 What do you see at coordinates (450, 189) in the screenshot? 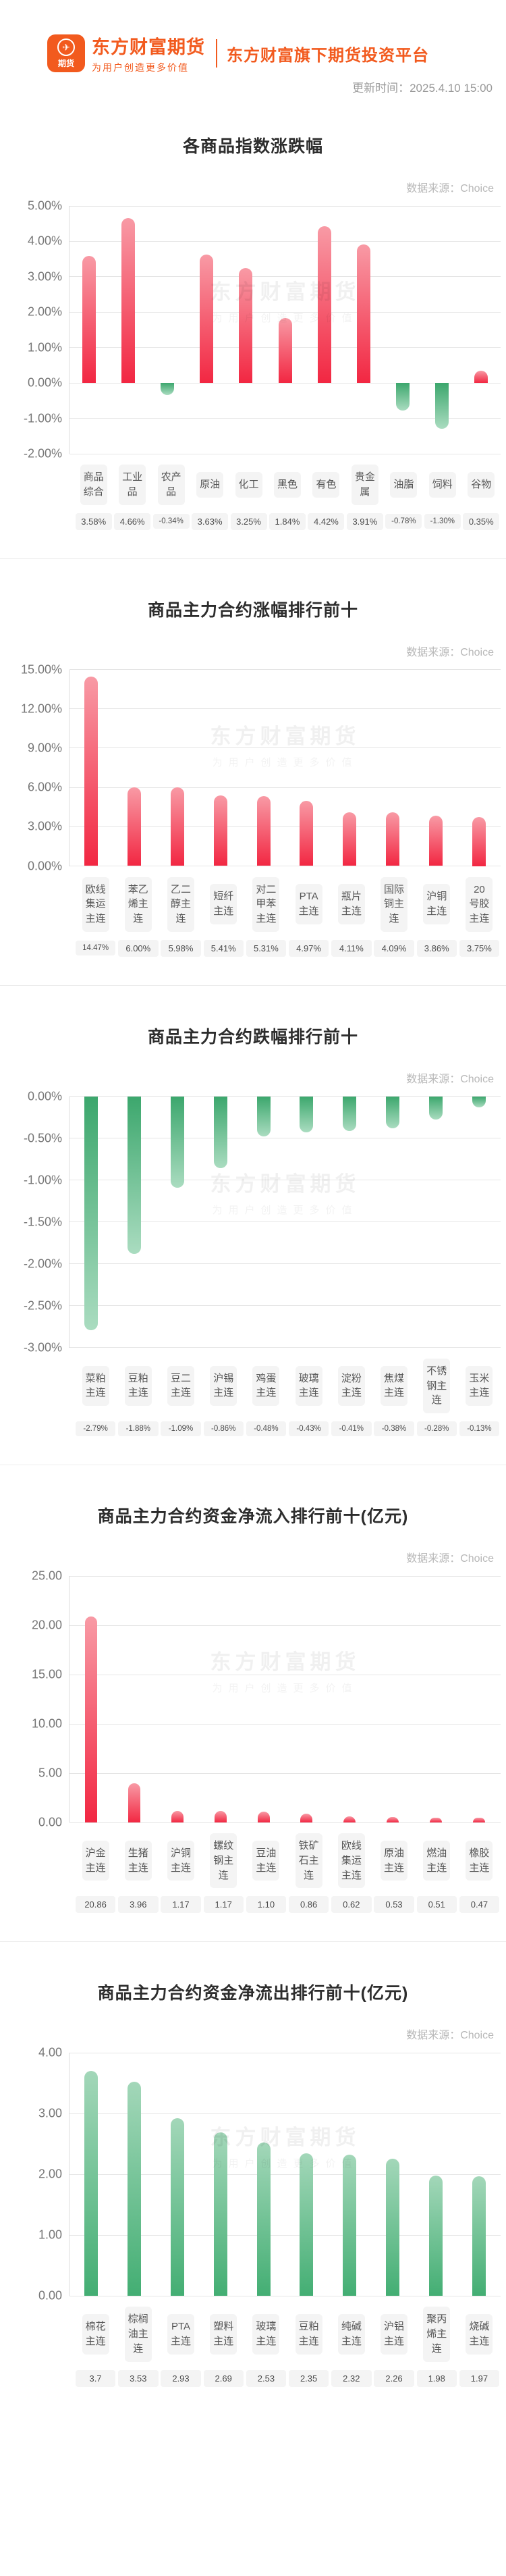
I see `data-source-label: 数据来源：Choice` at bounding box center [450, 189].